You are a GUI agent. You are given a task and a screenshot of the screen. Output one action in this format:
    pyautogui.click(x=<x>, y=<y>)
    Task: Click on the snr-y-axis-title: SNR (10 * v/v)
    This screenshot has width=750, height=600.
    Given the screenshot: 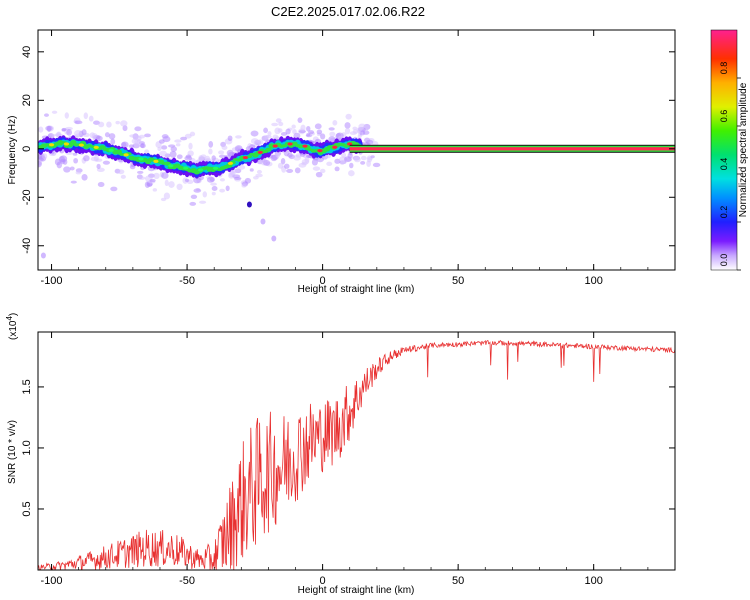 What is the action you would take?
    pyautogui.click(x=12, y=452)
    